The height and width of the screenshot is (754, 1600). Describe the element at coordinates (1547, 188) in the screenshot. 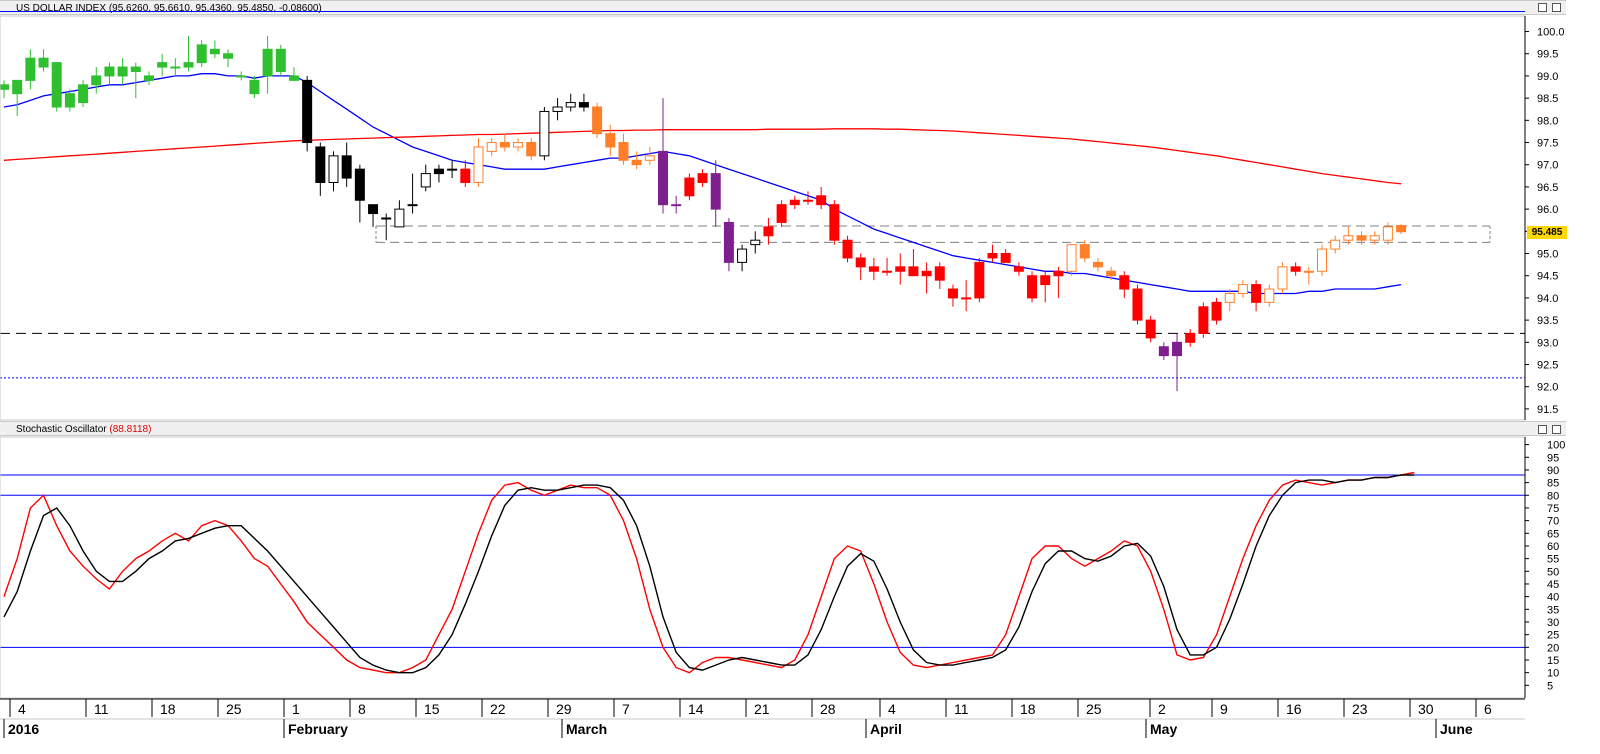

I see `price-y-tick-label: 96.5` at that location.